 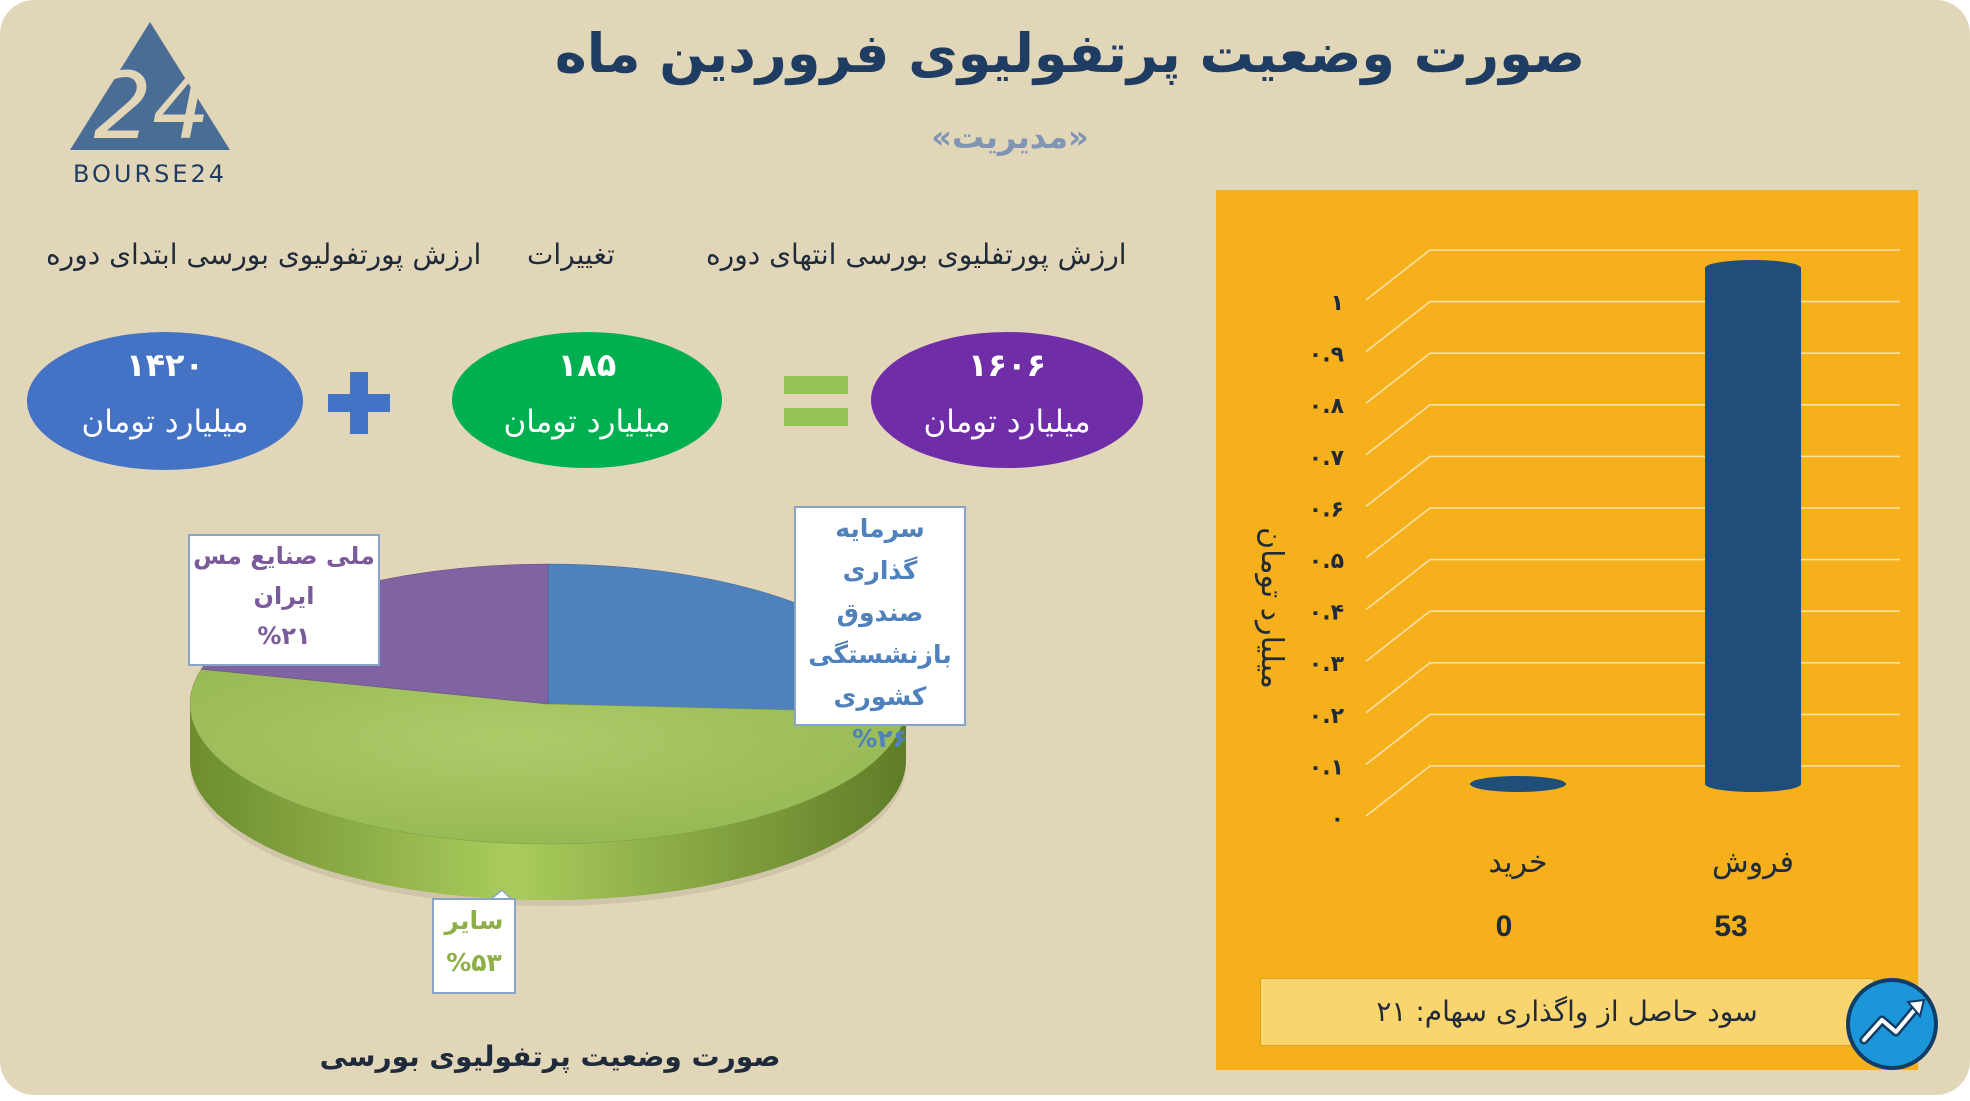 I want to click on portfolio-pie-chart, so click(x=548, y=734).